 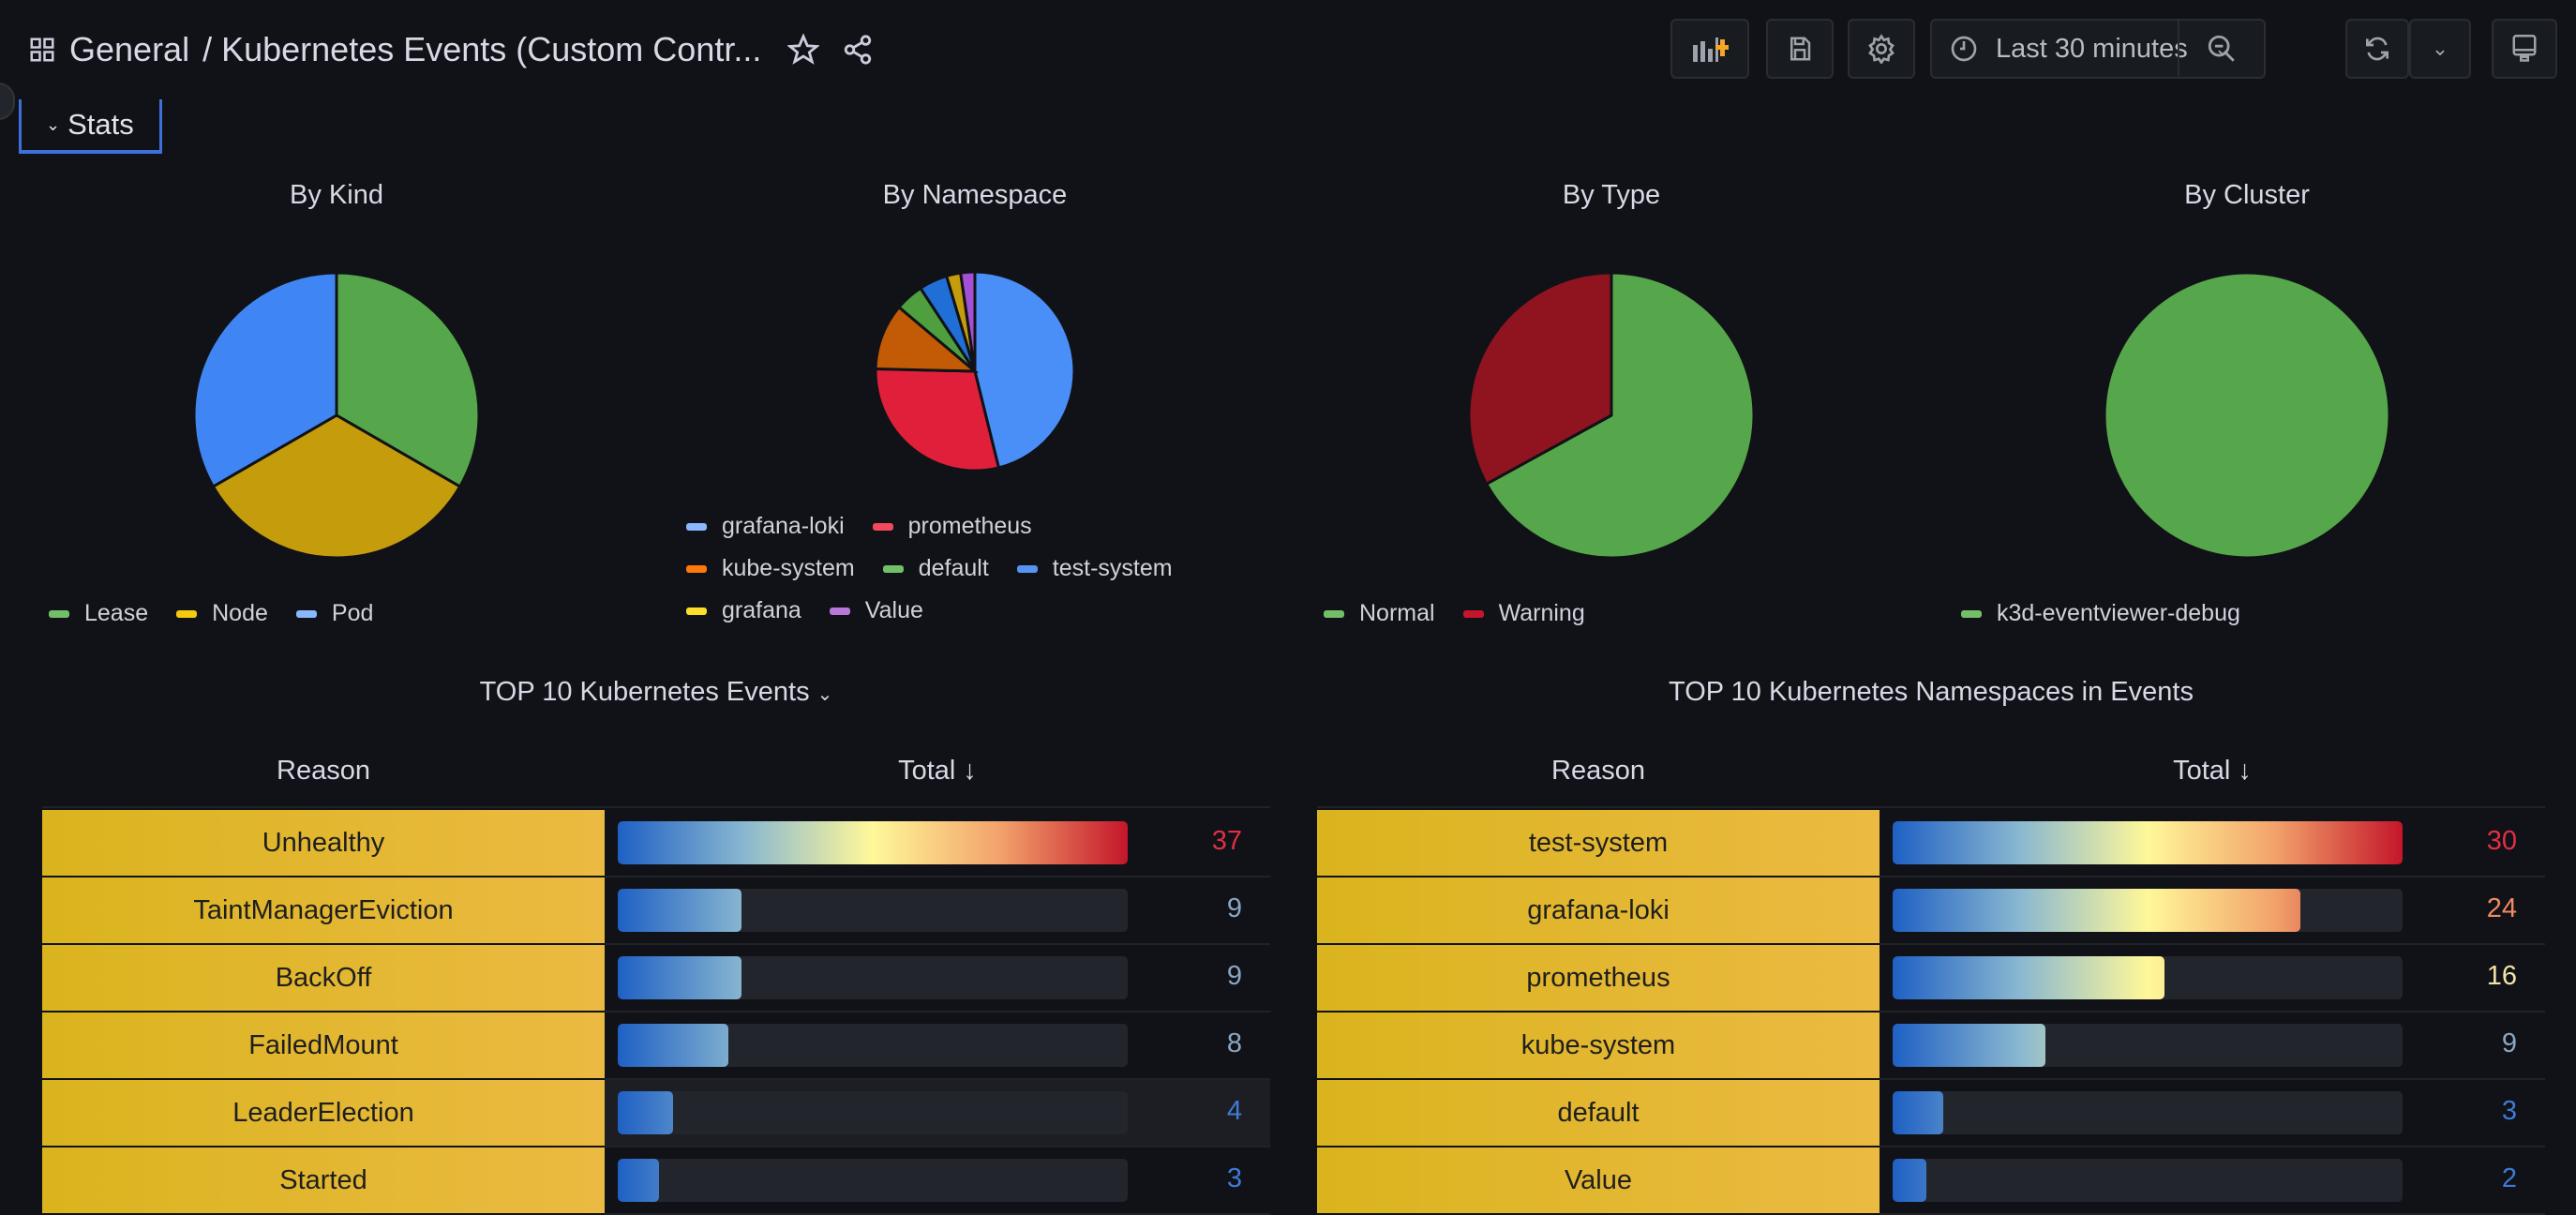 I want to click on sidebar-toggle, so click(x=8, y=101).